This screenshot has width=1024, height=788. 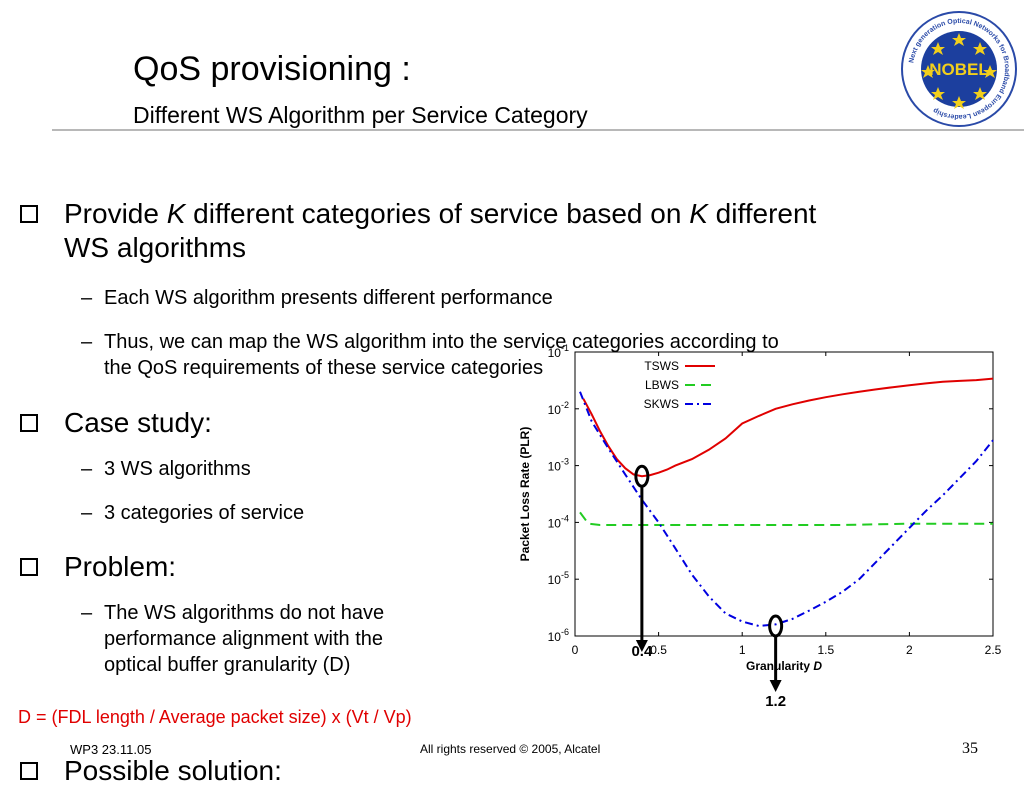 What do you see at coordinates (558, 465) in the screenshot?
I see `y-tick-label: 10⁻³` at bounding box center [558, 465].